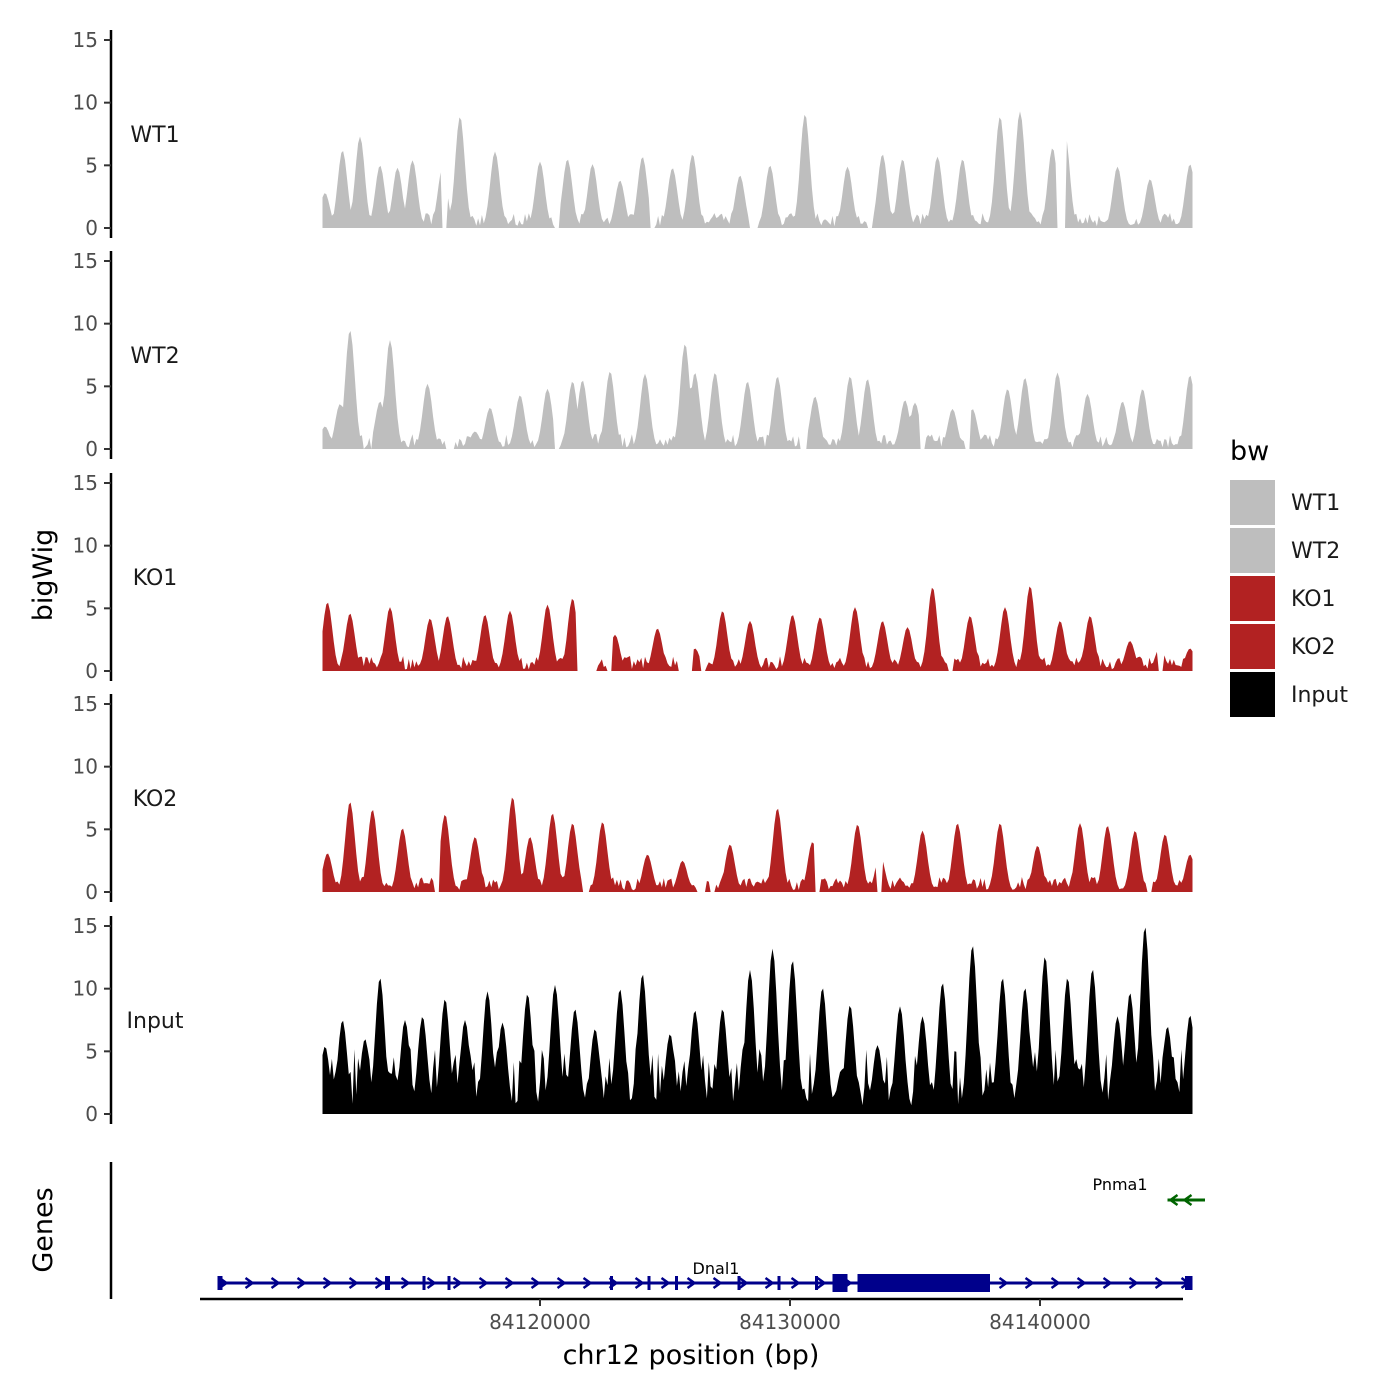 The height and width of the screenshot is (1400, 1400). Describe the element at coordinates (1315, 503) in the screenshot. I see `legend-label: WT1` at that location.